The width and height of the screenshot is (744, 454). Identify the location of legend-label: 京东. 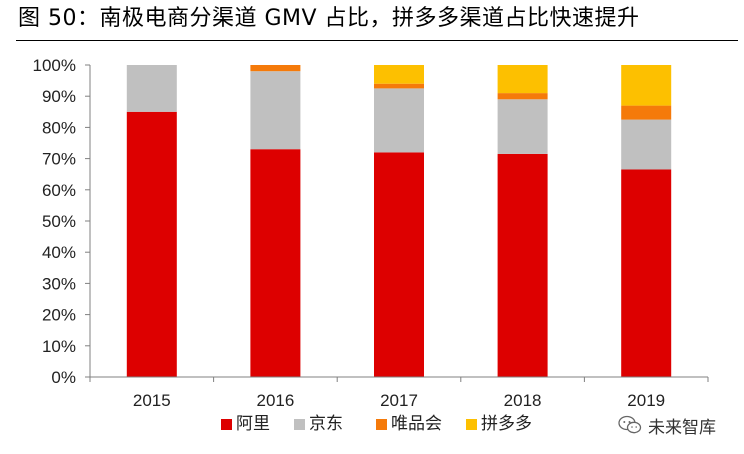
(326, 423).